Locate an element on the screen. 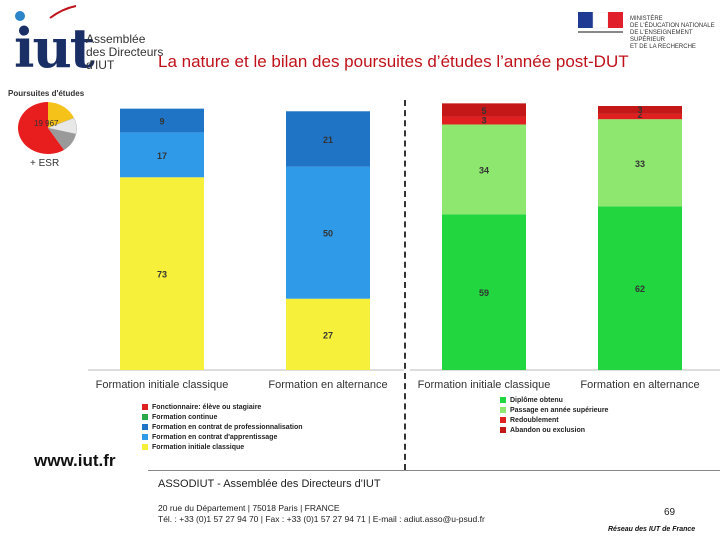 This screenshot has width=720, height=540. data-label: 33 is located at coordinates (640, 164).